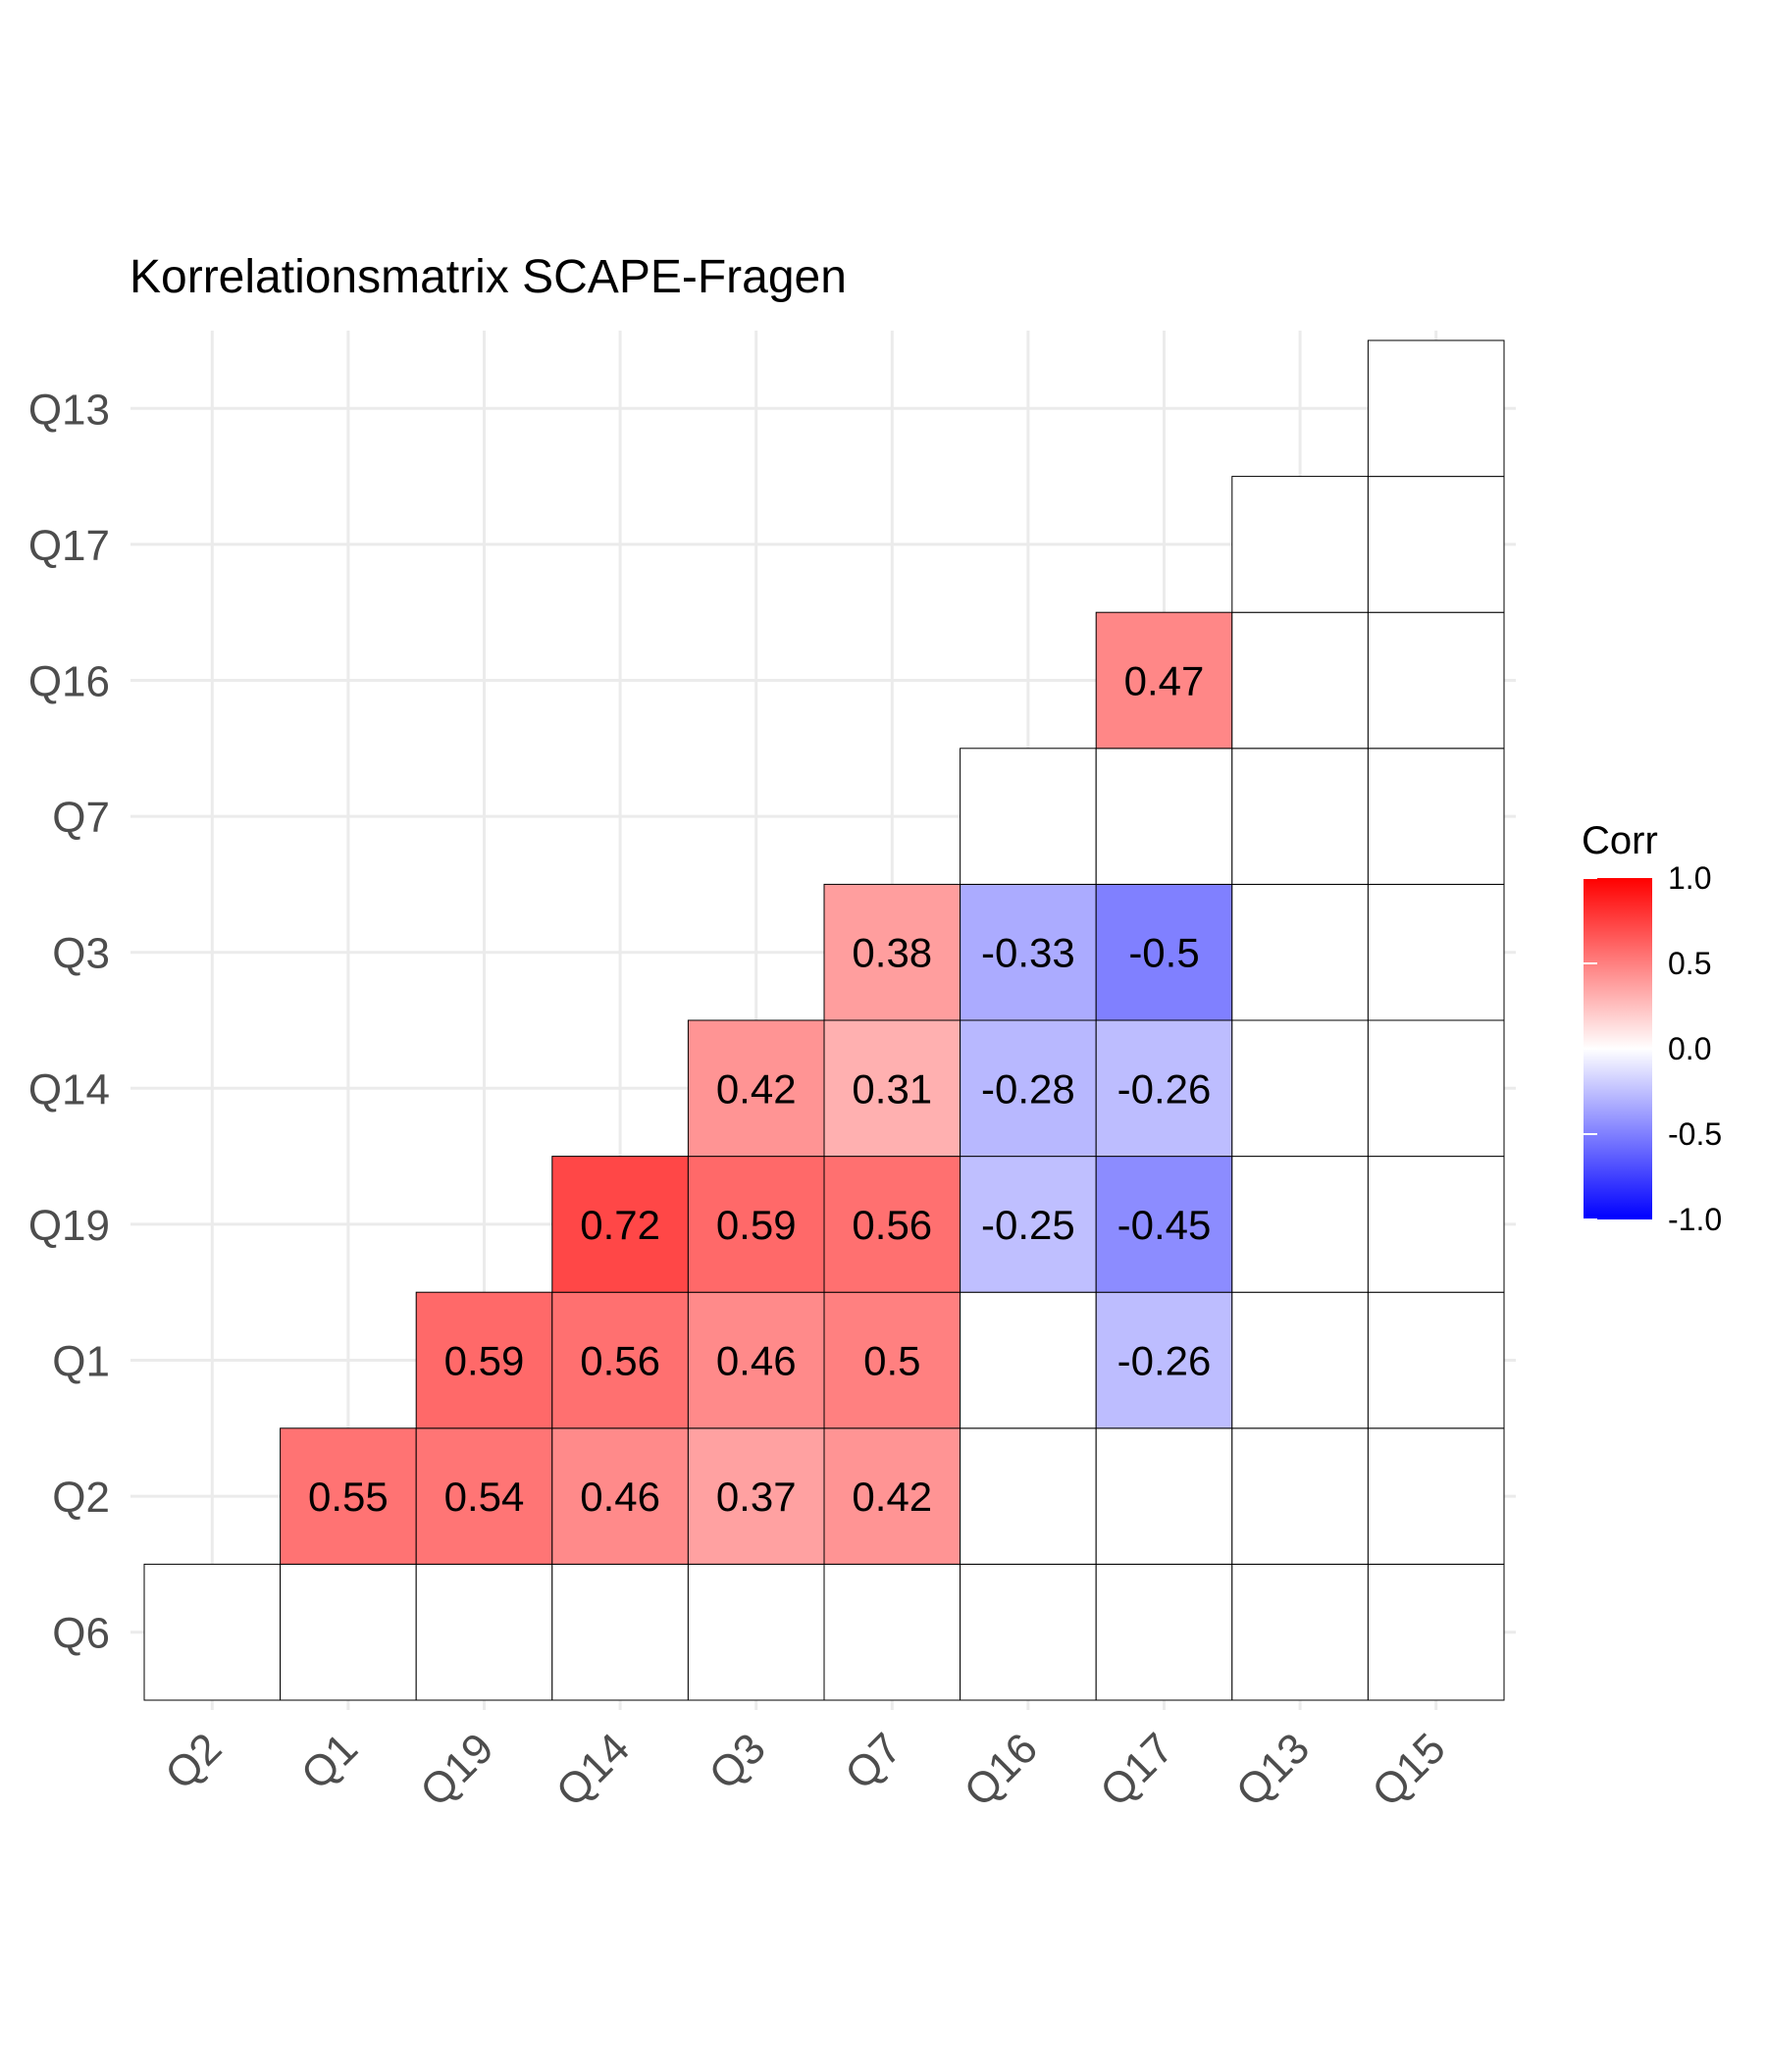 The image size is (1766, 2072). Describe the element at coordinates (69, 1089) in the screenshot. I see `y-tick-label: Q14` at that location.